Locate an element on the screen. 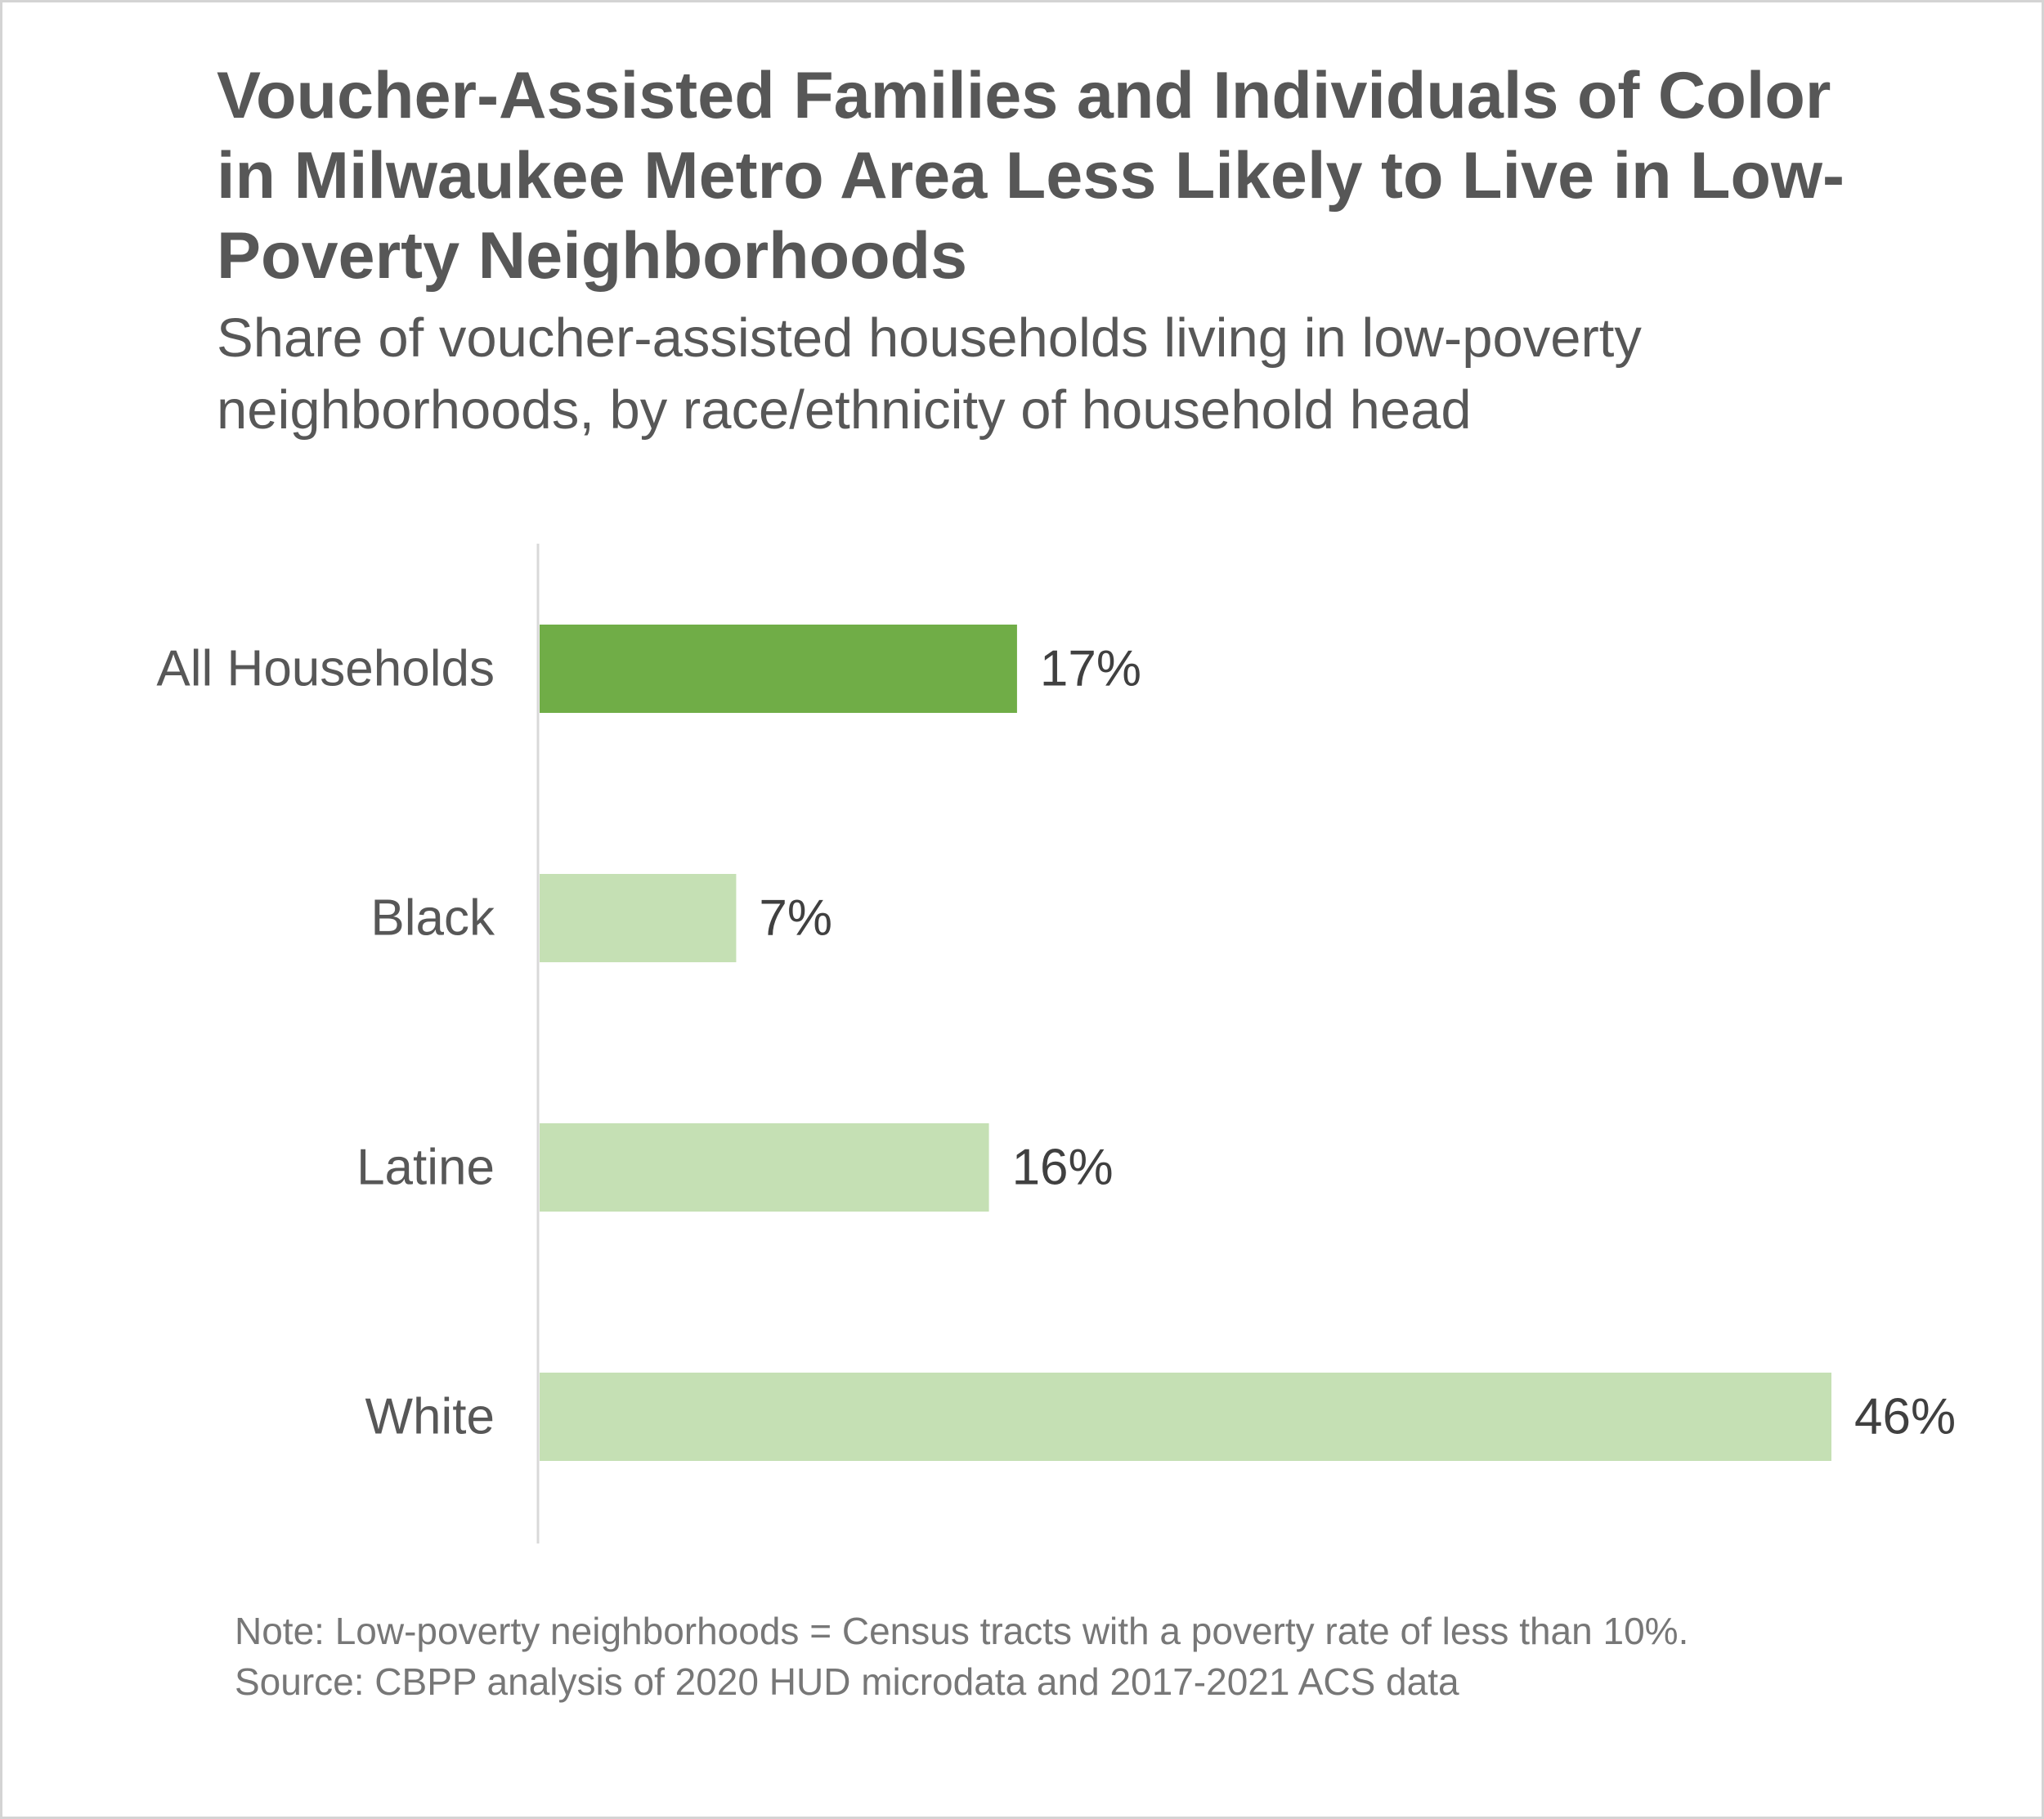 The width and height of the screenshot is (2044, 1819). value-label-all-households: 17% is located at coordinates (1091, 669).